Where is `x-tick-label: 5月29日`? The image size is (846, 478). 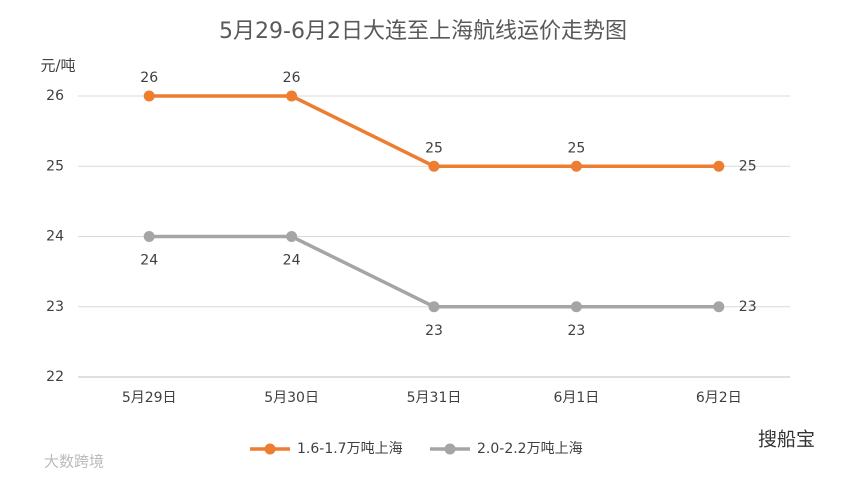
x-tick-label: 5月29日 is located at coordinates (149, 398).